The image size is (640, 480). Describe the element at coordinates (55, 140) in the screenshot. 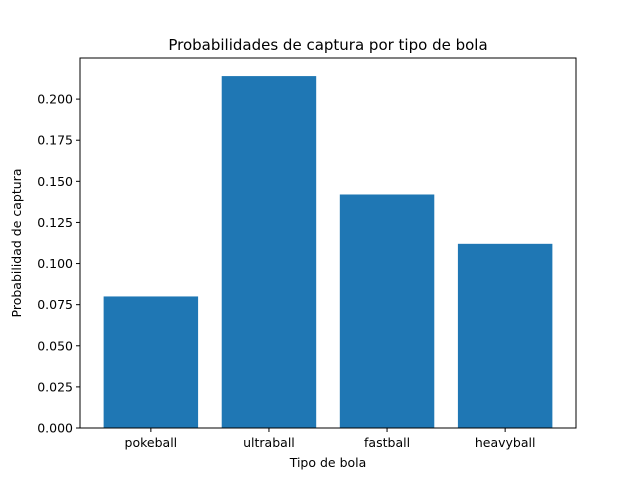

I see `y-tick-label: 0.175` at that location.